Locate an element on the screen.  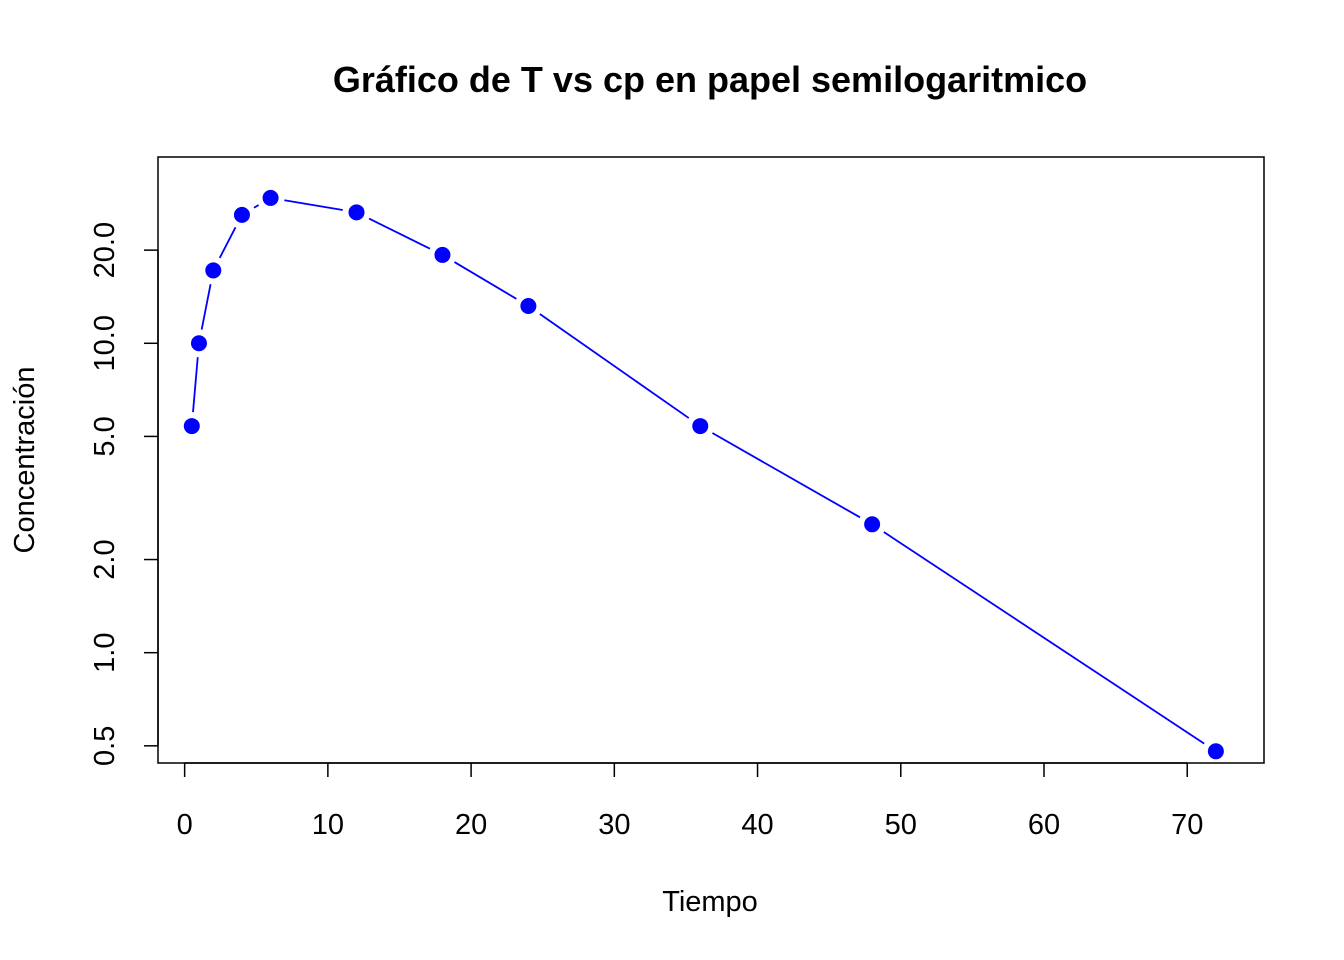
y-tick-label: 2.0 is located at coordinates (105, 559).